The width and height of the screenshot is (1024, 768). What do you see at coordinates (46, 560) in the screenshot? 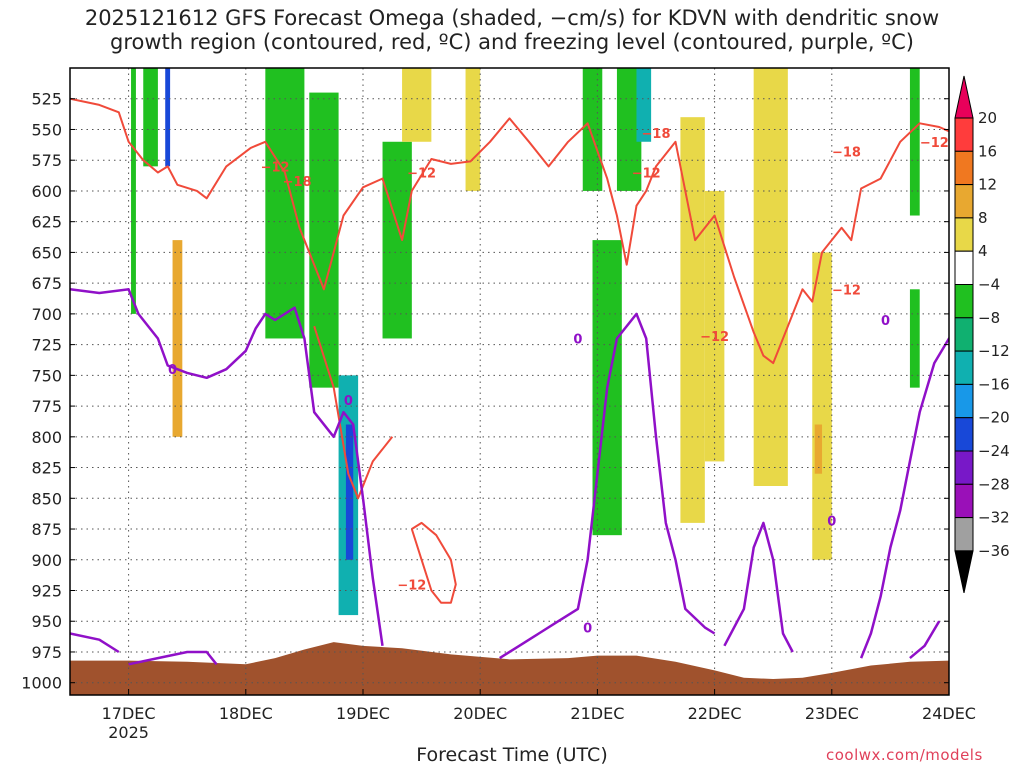
I see `y-tick-label-15: 900` at bounding box center [46, 560].